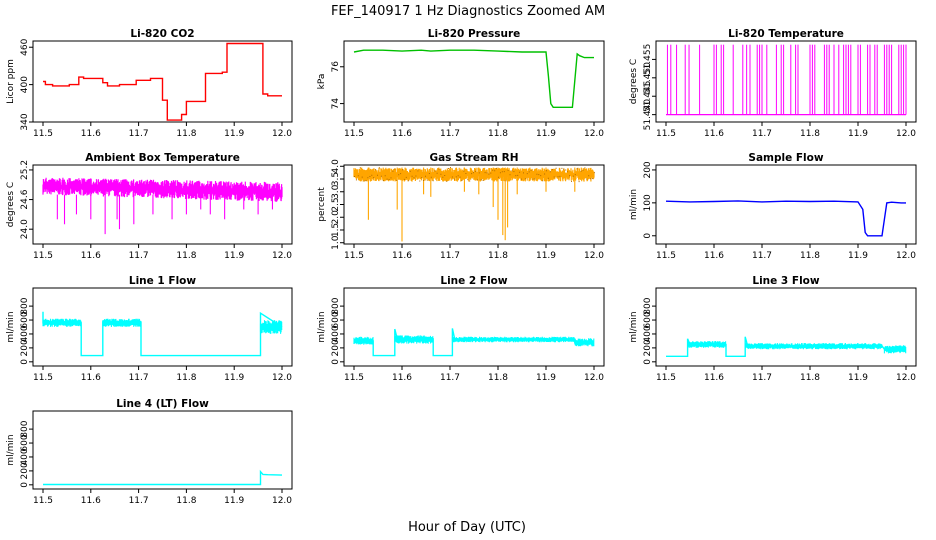 The width and height of the screenshot is (936, 540). Describe the element at coordinates (25, 121) in the screenshot. I see `y-tick-label: 340` at that location.